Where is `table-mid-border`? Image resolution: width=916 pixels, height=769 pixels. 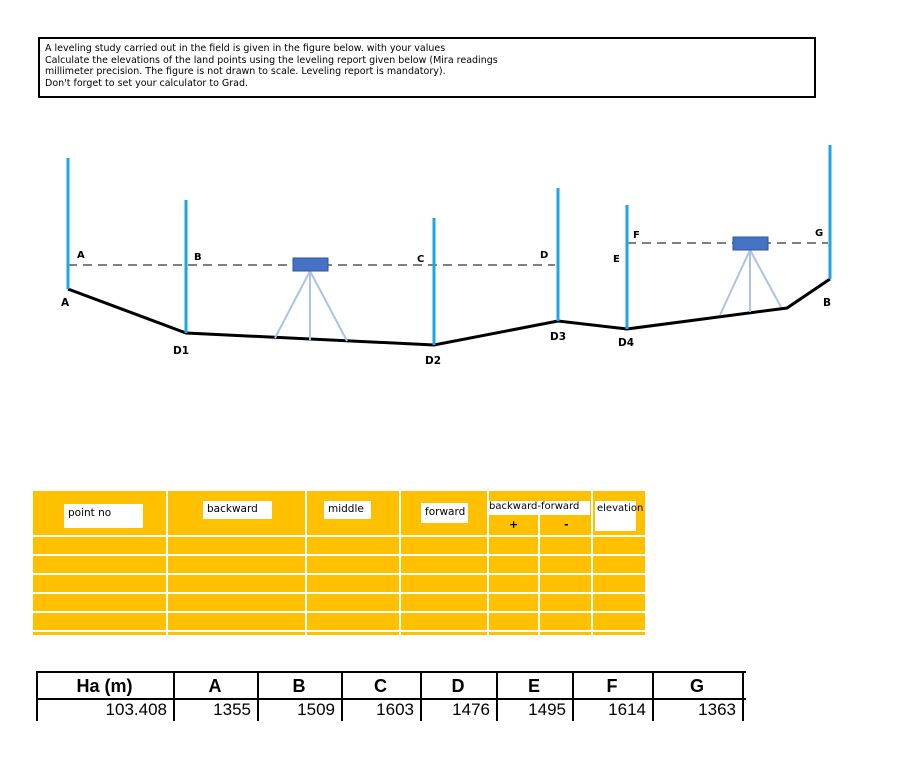 table-mid-border is located at coordinates (391, 699).